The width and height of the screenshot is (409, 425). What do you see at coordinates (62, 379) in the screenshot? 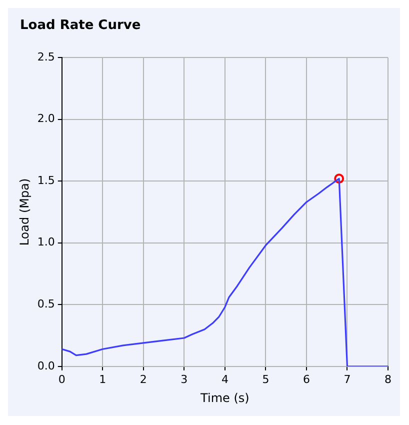
I see `x-tick-label: 0` at bounding box center [62, 379].